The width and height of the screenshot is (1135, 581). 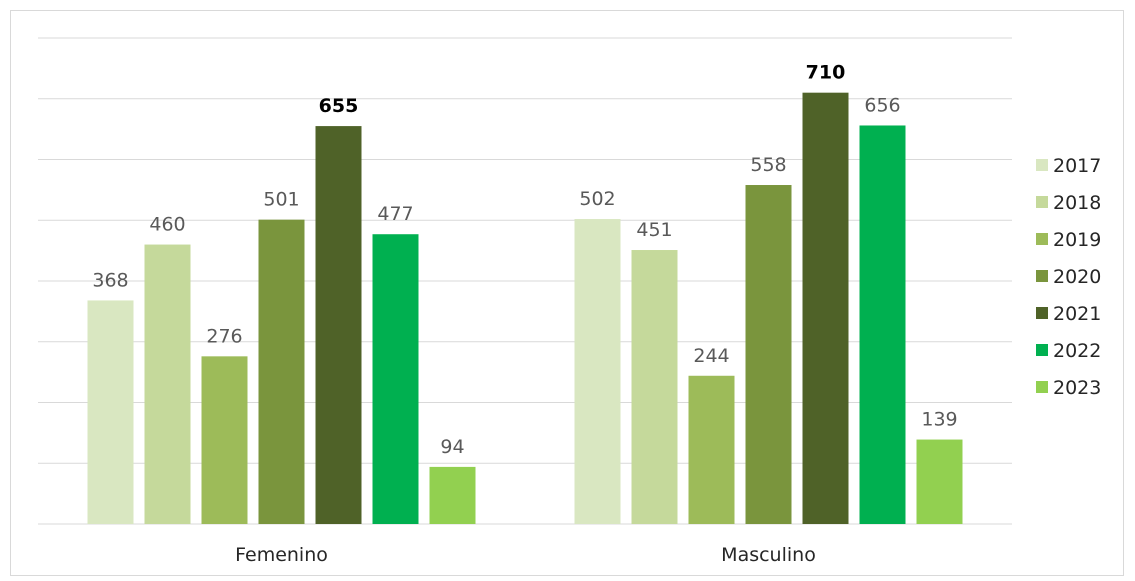 I want to click on data-label: 501, so click(x=281, y=200).